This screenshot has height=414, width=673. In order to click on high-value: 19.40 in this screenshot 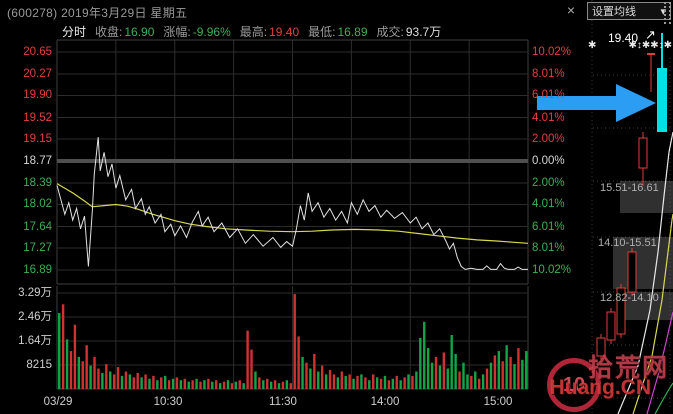, I will do `click(284, 31)`.